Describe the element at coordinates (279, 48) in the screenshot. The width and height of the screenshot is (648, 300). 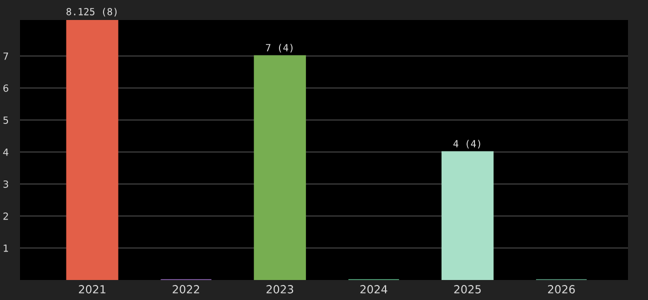
I see `data-label: 7 (4)` at that location.